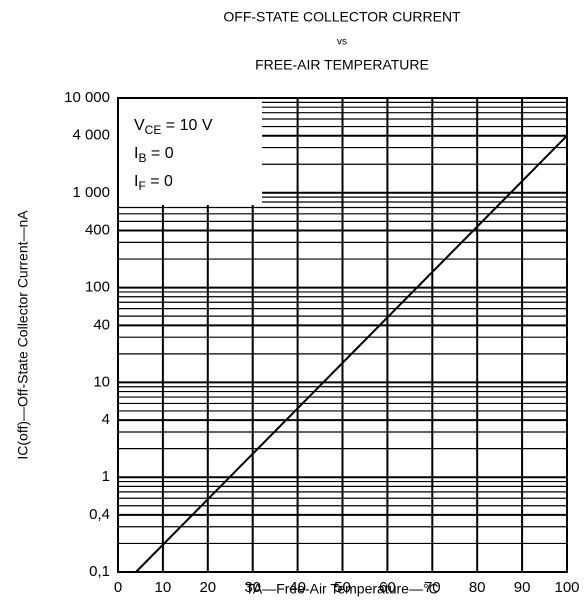  I want to click on x-tick-label: 90, so click(522, 587).